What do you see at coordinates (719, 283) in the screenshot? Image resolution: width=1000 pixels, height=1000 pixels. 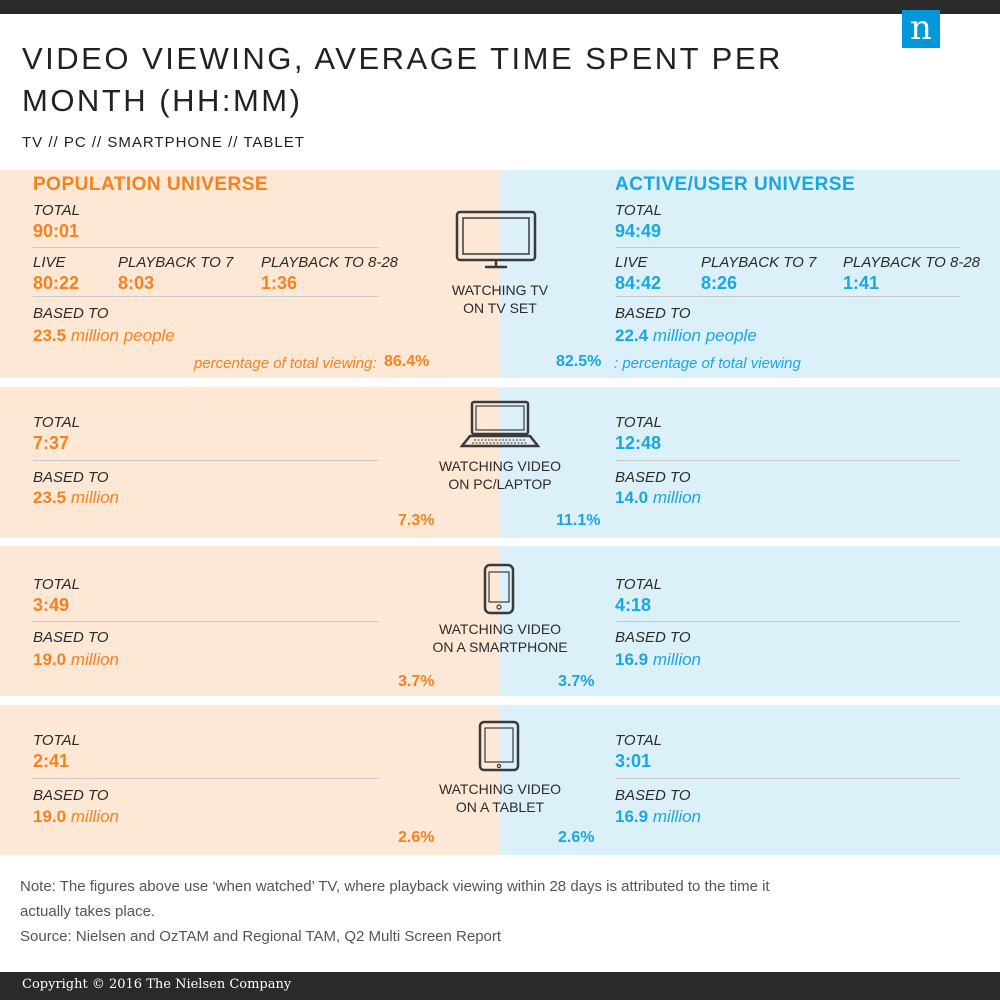 I see `tv-right-playback7-value: 8:26` at bounding box center [719, 283].